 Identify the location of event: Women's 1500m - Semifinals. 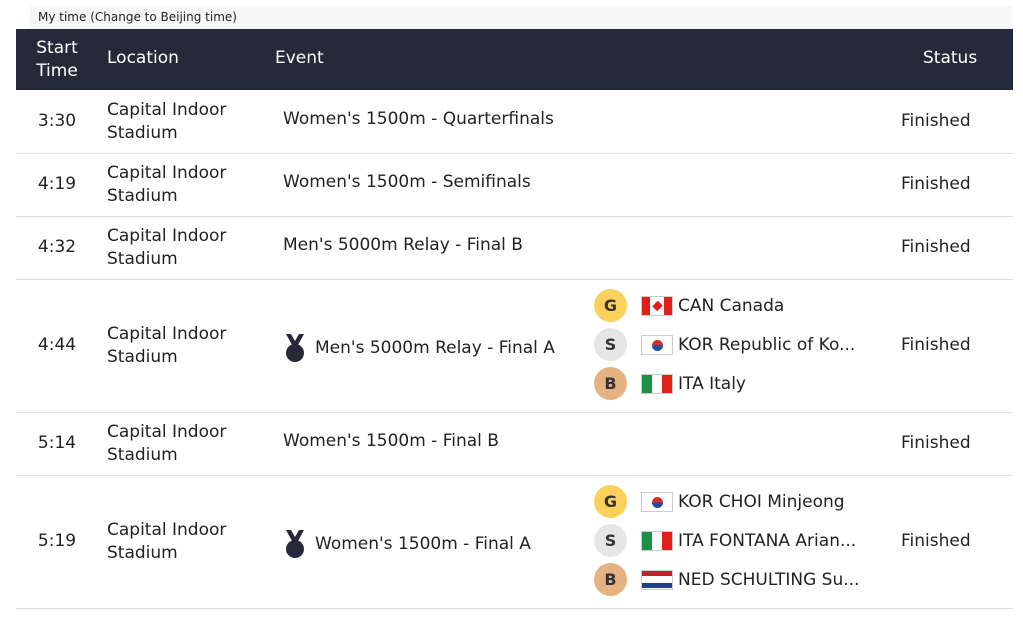
(407, 182).